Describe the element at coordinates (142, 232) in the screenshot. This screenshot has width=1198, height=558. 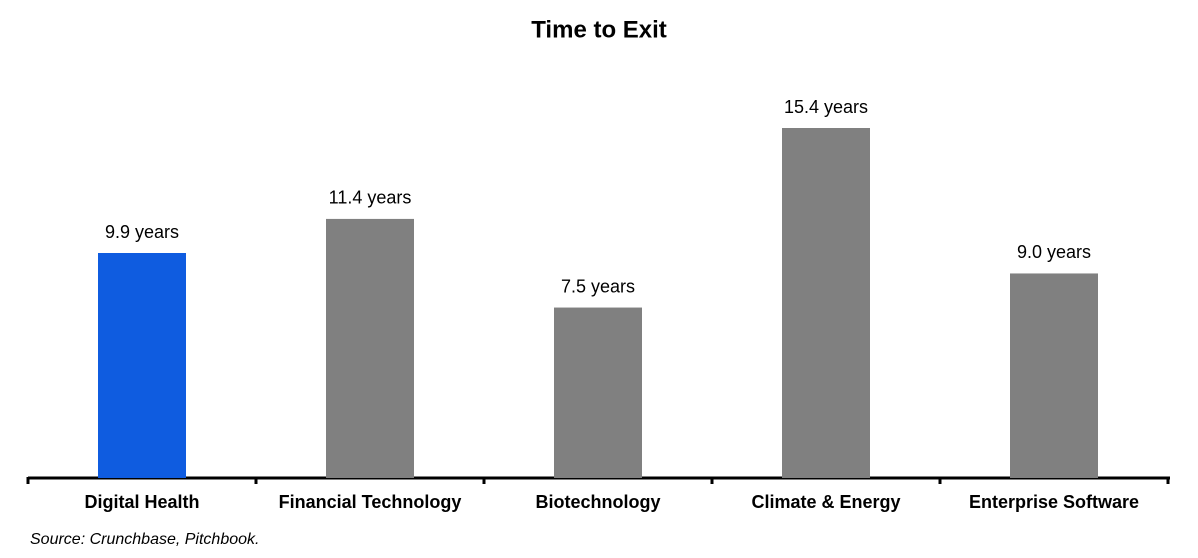
I see `value-label: 9.9 years` at that location.